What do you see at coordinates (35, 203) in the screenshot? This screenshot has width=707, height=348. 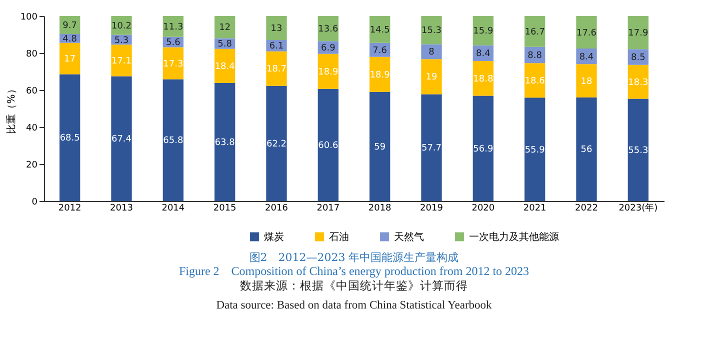 I see `y-tick-label: 0` at bounding box center [35, 203].